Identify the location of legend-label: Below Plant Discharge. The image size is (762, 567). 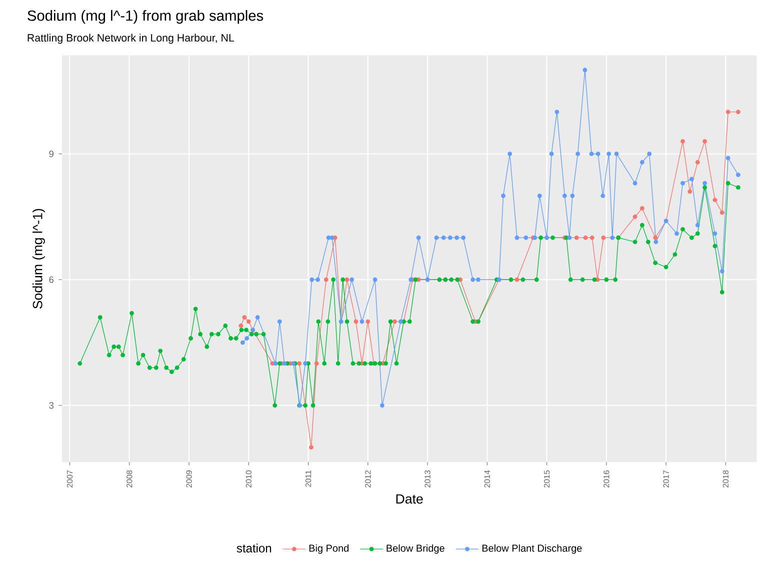
(532, 549).